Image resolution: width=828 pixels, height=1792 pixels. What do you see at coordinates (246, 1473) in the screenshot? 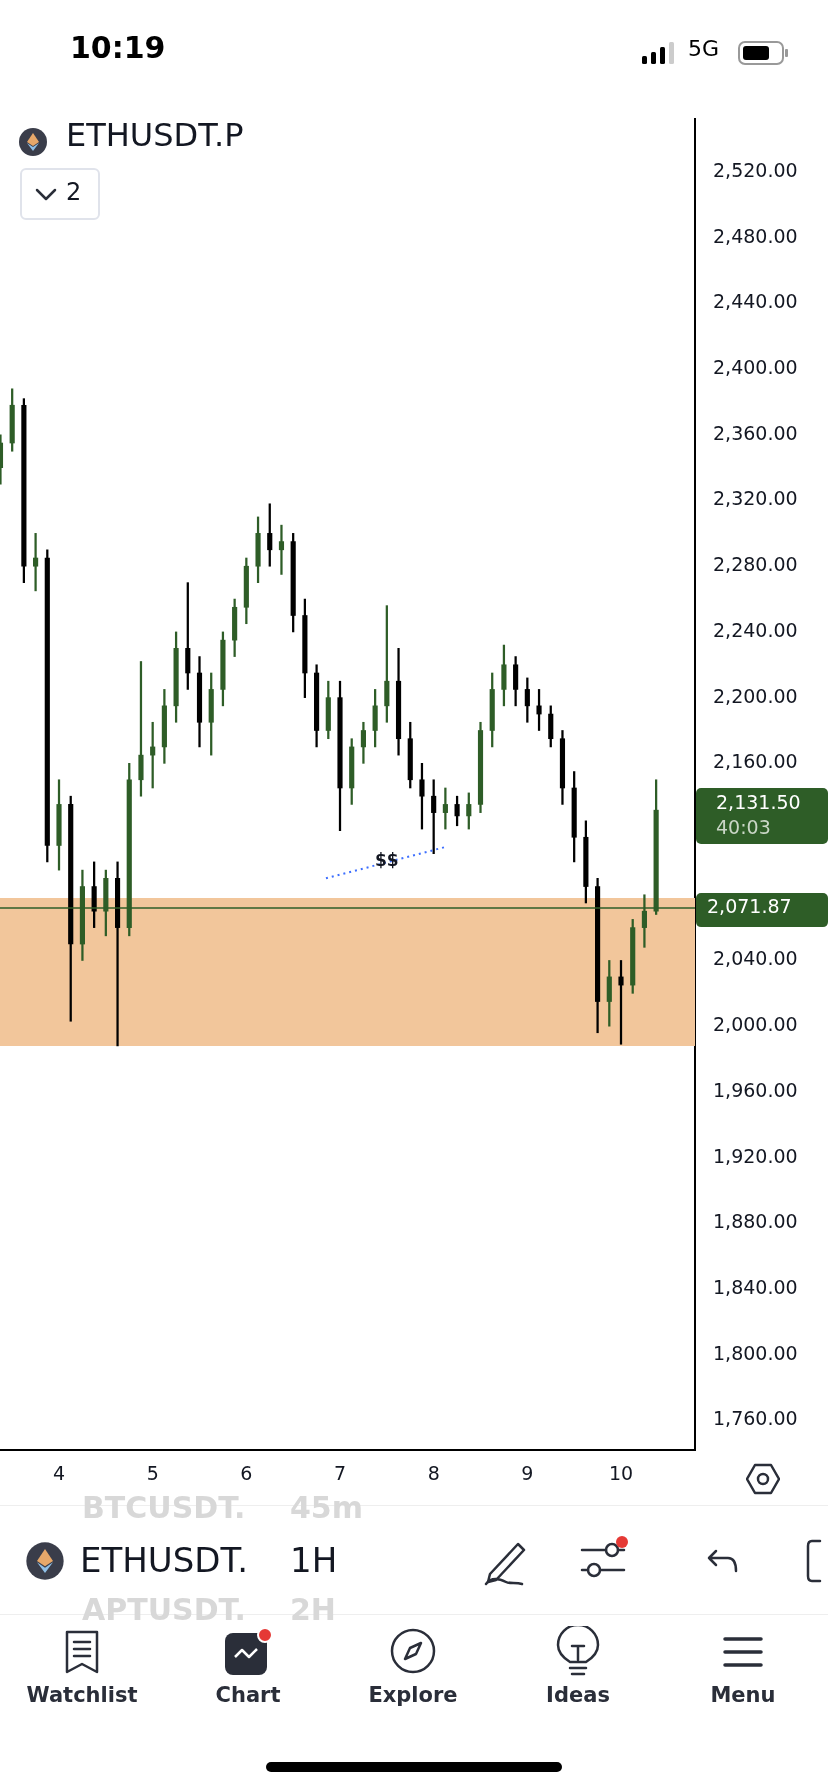
I see `x-tick-label: 6` at bounding box center [246, 1473].